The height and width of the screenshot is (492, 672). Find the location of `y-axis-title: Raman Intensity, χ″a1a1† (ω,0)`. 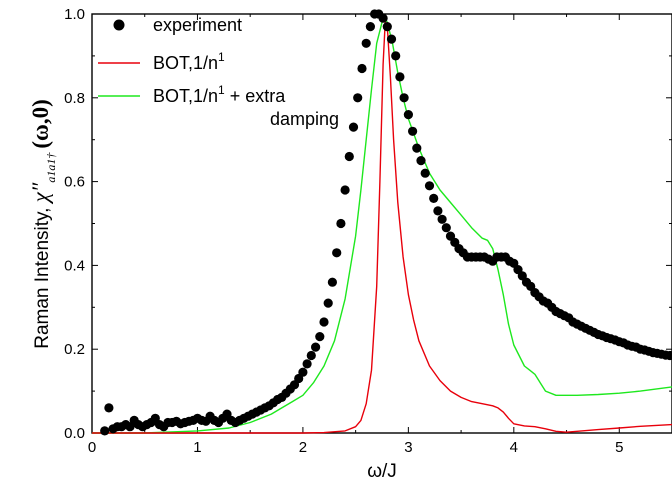

y-axis-title: Raman Intensity, χ″a1a1† (ω,0) is located at coordinates (43, 224).